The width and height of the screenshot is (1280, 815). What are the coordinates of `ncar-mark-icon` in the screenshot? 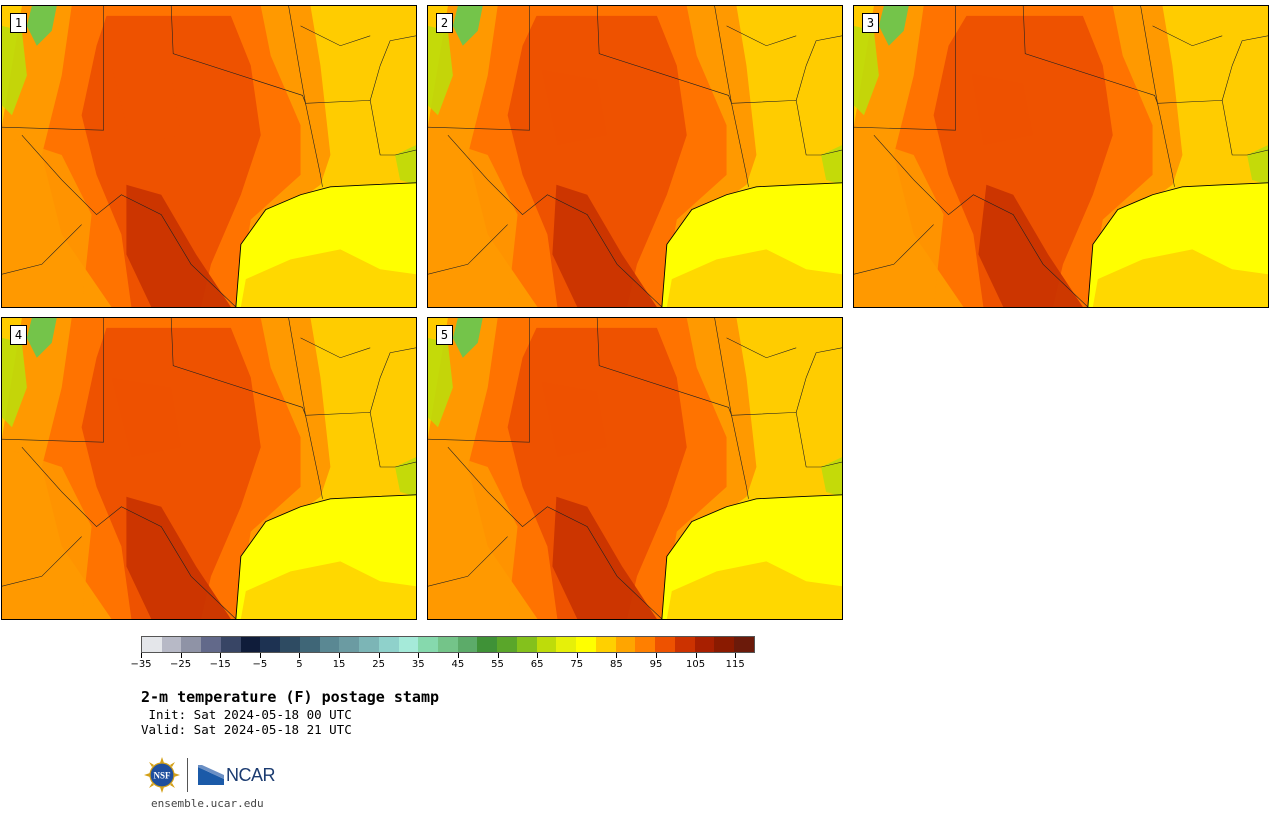 It's located at (211, 775).